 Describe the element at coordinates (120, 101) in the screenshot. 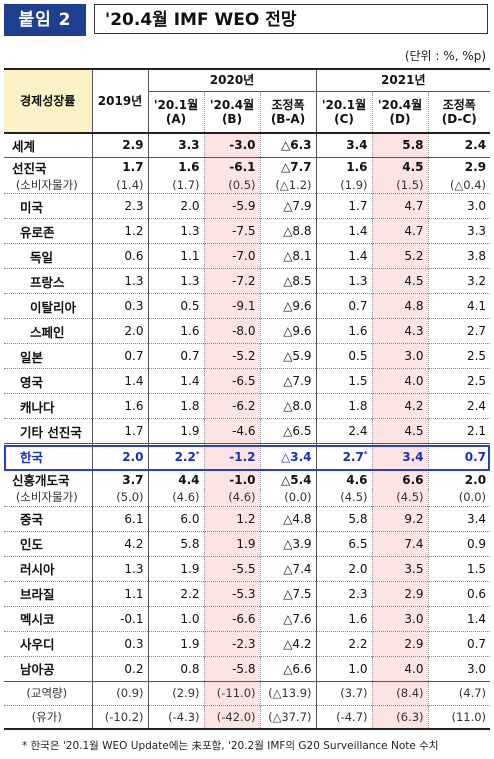

I see `header-2019: 2019년` at that location.